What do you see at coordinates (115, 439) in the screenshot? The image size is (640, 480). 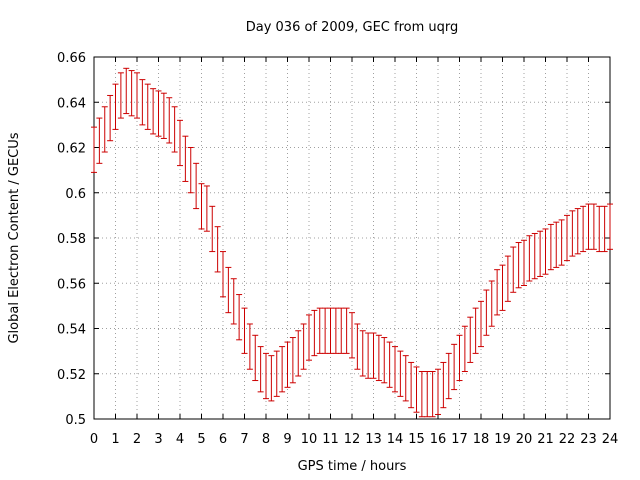 I see `x-tick-label: 1` at bounding box center [115, 439].